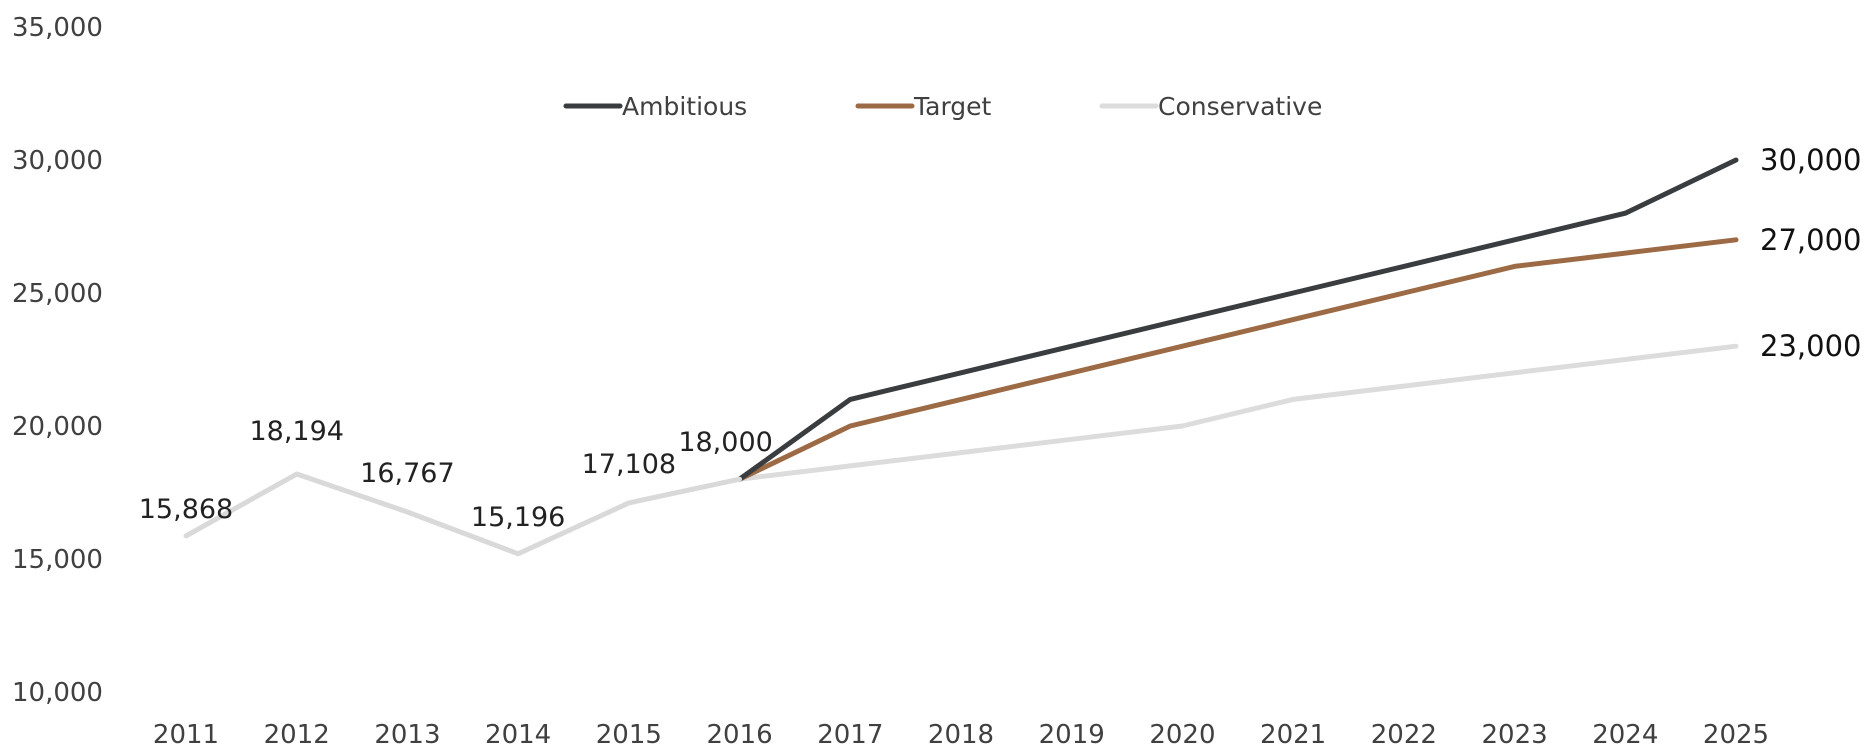 This screenshot has height=746, width=1870. What do you see at coordinates (57, 161) in the screenshot?
I see `y-tick-label: 30,000` at bounding box center [57, 161].